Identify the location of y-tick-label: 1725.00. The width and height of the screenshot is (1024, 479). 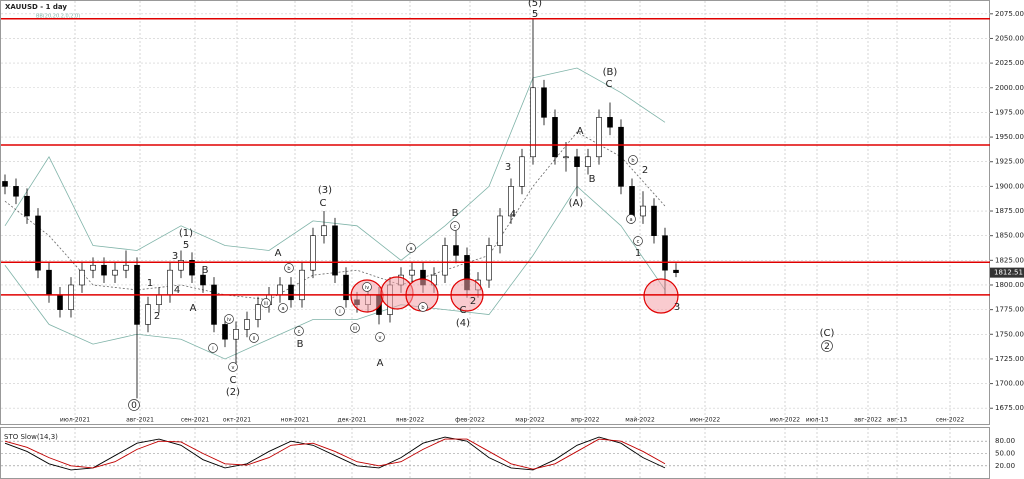
(1009, 359).